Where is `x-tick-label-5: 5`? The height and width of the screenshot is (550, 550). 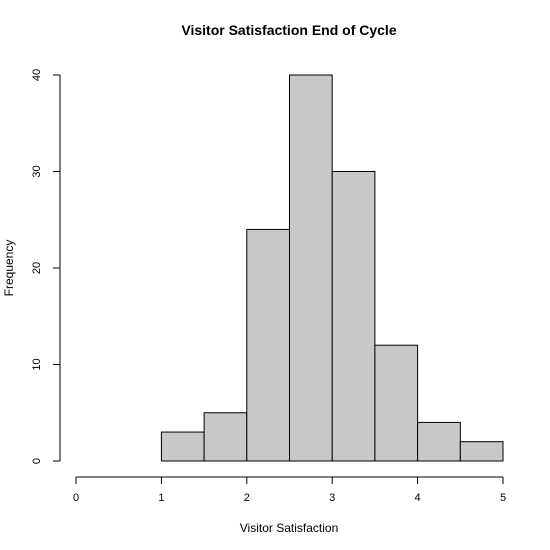
x-tick-label-5: 5 is located at coordinates (503, 498).